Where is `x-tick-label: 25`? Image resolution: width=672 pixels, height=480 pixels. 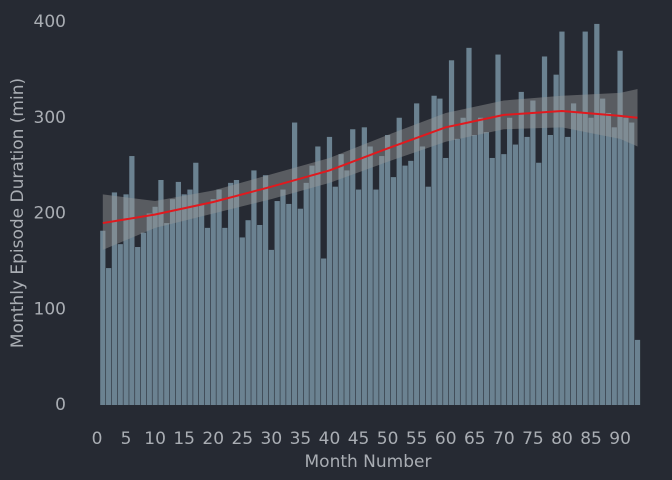 x-tick-label: 25 is located at coordinates (242, 439).